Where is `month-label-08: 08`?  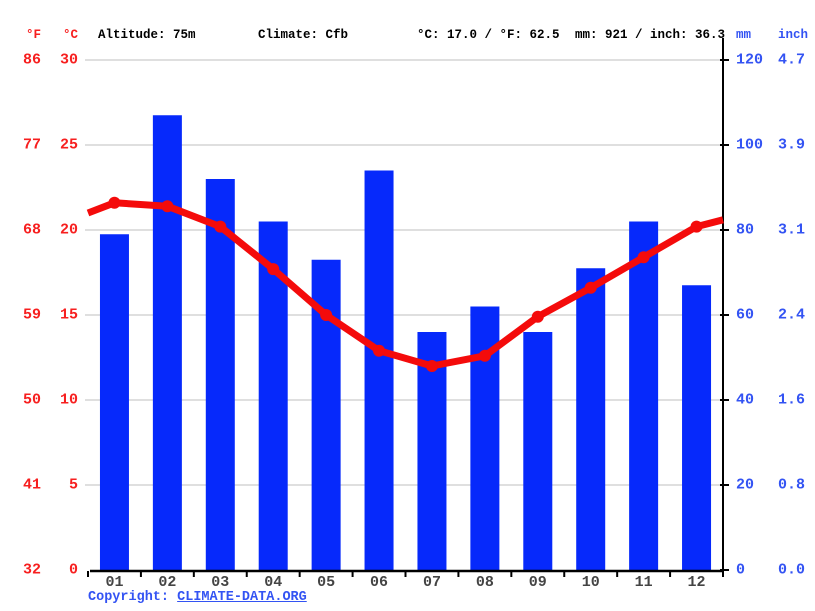
month-label-08: 08 is located at coordinates (484, 582).